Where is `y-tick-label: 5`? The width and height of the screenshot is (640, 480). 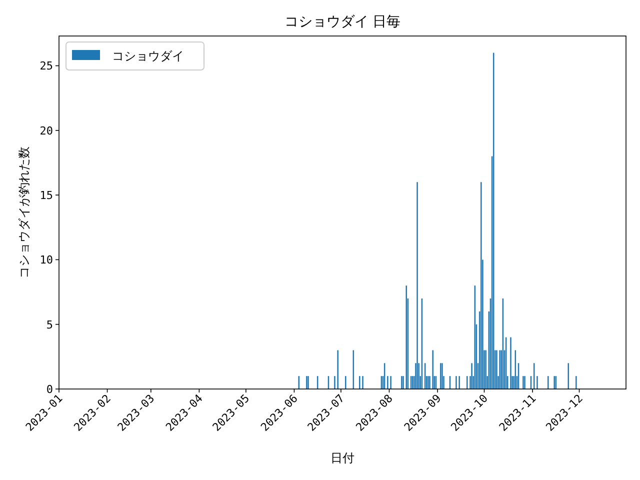 y-tick-label: 5 is located at coordinates (49, 325).